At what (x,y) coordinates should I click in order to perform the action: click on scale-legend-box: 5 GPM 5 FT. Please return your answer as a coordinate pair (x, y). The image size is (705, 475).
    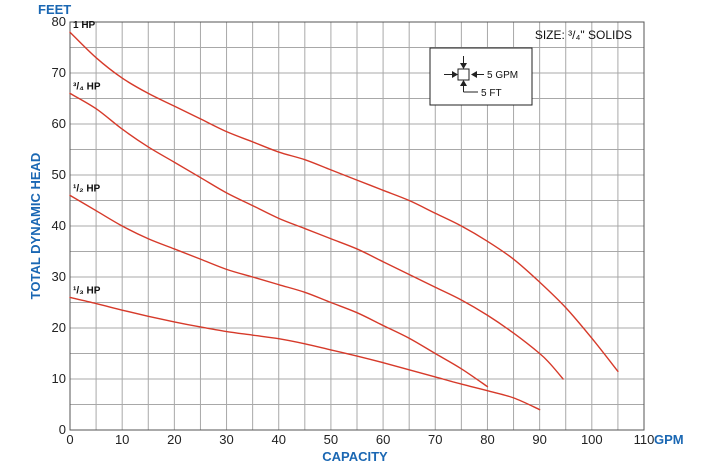
    Looking at the image, I should click on (481, 76).